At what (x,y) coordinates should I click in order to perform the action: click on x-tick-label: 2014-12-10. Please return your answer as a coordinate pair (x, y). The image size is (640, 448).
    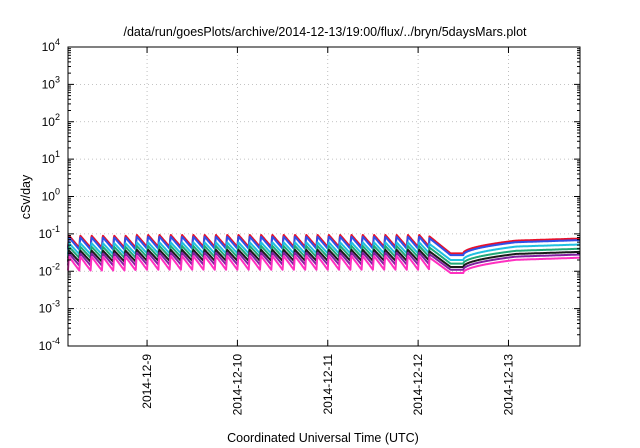
    Looking at the image, I should click on (237, 385).